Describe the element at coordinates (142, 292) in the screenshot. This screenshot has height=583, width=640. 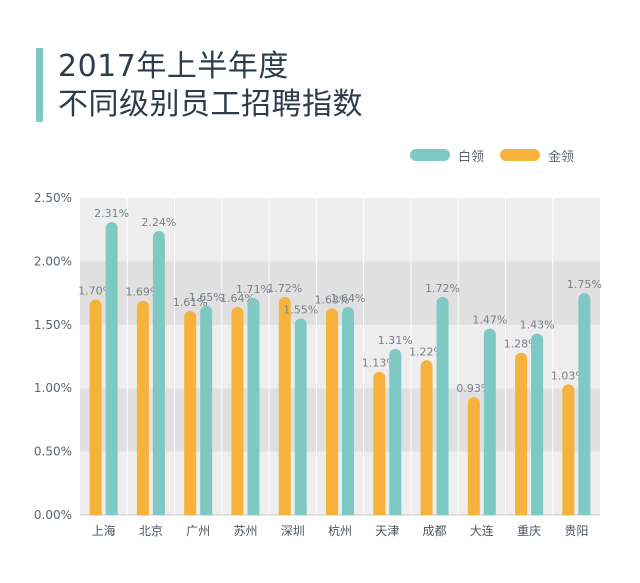
I see `gold-collar-value-label: 1.69%` at that location.